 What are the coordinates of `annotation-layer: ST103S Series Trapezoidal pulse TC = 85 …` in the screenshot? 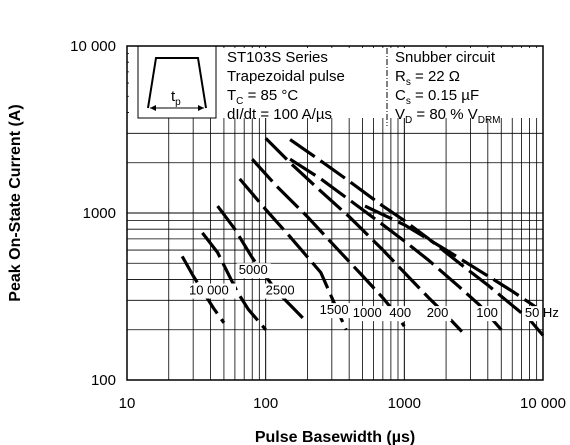 It's located at (336, 85).